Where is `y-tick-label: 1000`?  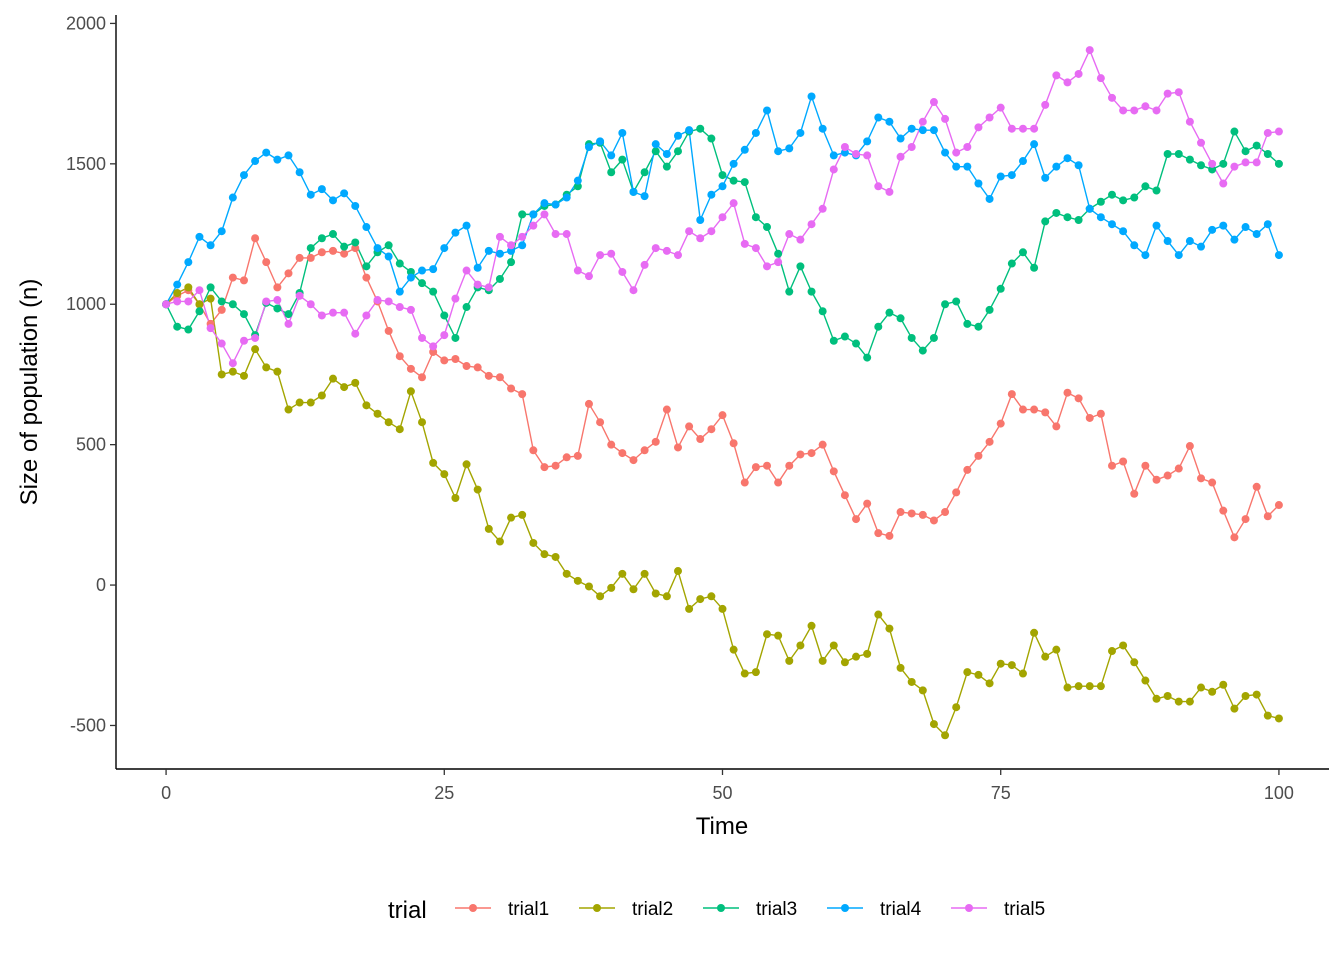
y-tick-label: 1000 is located at coordinates (86, 304).